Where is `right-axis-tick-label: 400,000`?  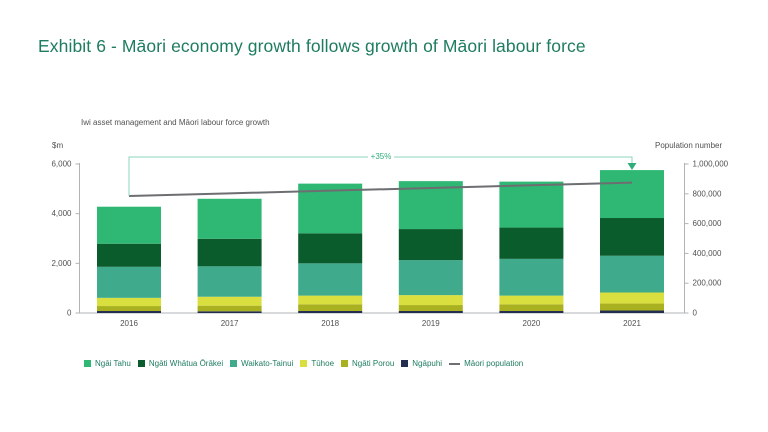 right-axis-tick-label: 400,000 is located at coordinates (707, 253).